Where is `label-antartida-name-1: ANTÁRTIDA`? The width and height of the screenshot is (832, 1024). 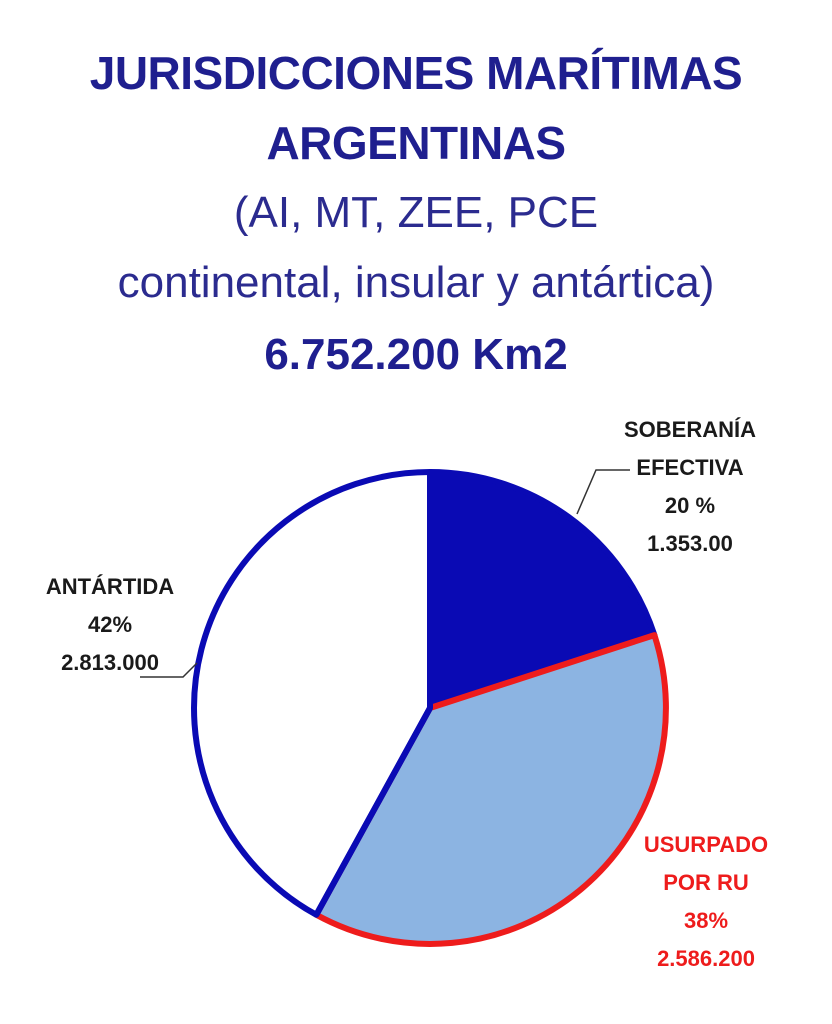
label-antartida-name-1: ANTÁRTIDA is located at coordinates (110, 586).